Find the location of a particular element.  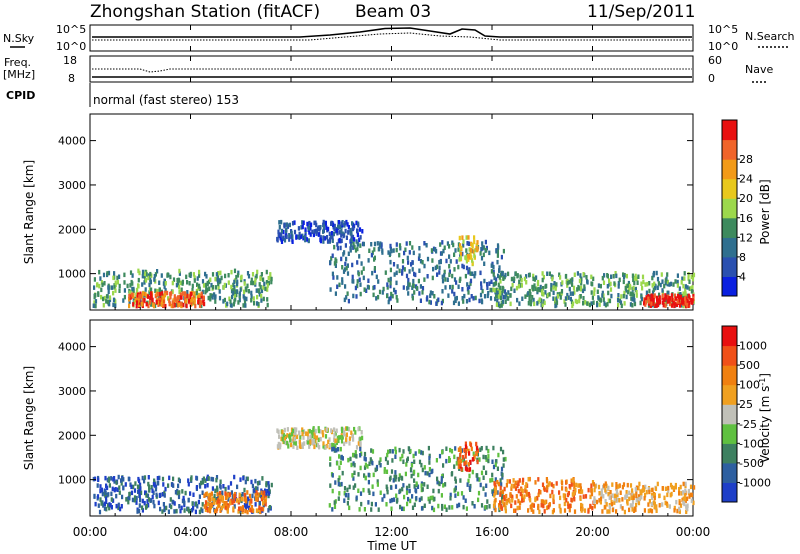

velocity-colorbar-swatch is located at coordinates (729, 414).